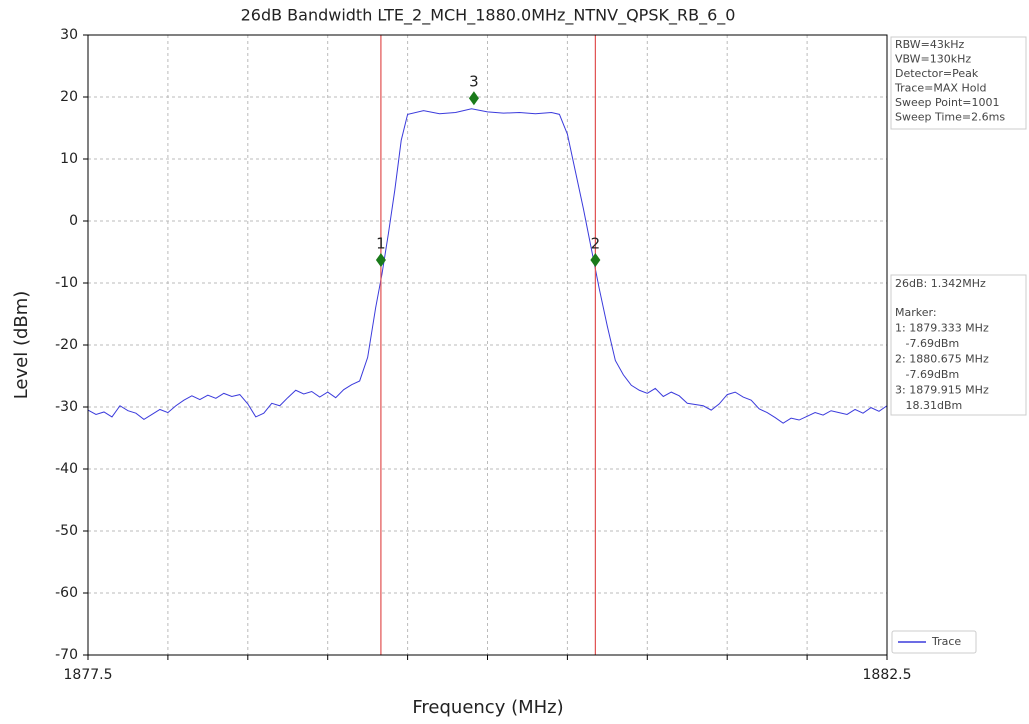  What do you see at coordinates (942, 328) in the screenshot?
I see `result-line: 1: 1879.333 MHz` at bounding box center [942, 328].